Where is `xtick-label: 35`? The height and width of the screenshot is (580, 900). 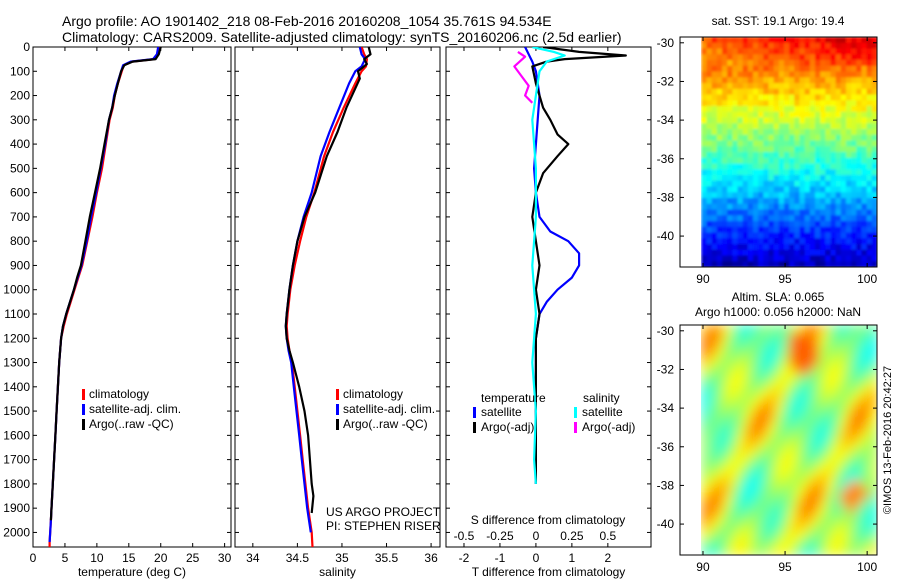 xtick-label: 35 is located at coordinates (342, 558).